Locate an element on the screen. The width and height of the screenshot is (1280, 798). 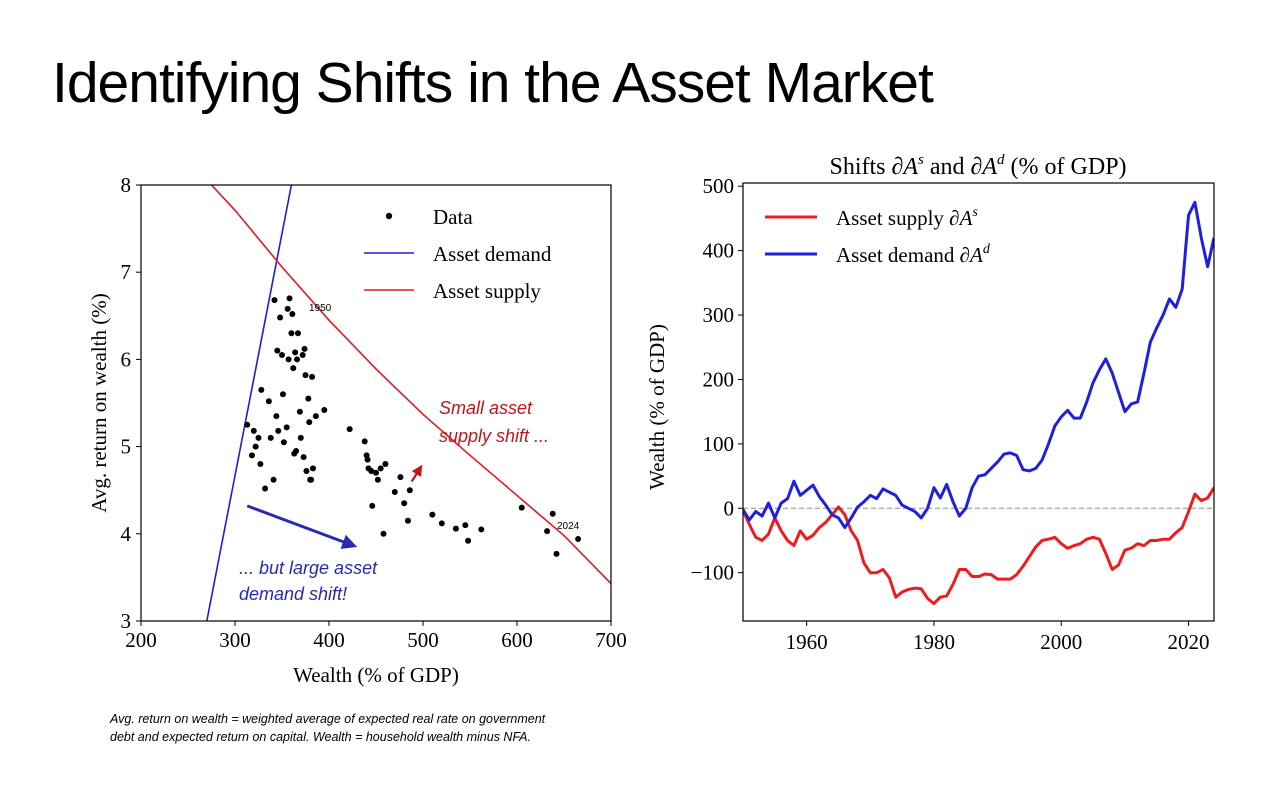
slide-title: Identifying Shifts in the Asset Market is located at coordinates (493, 83).